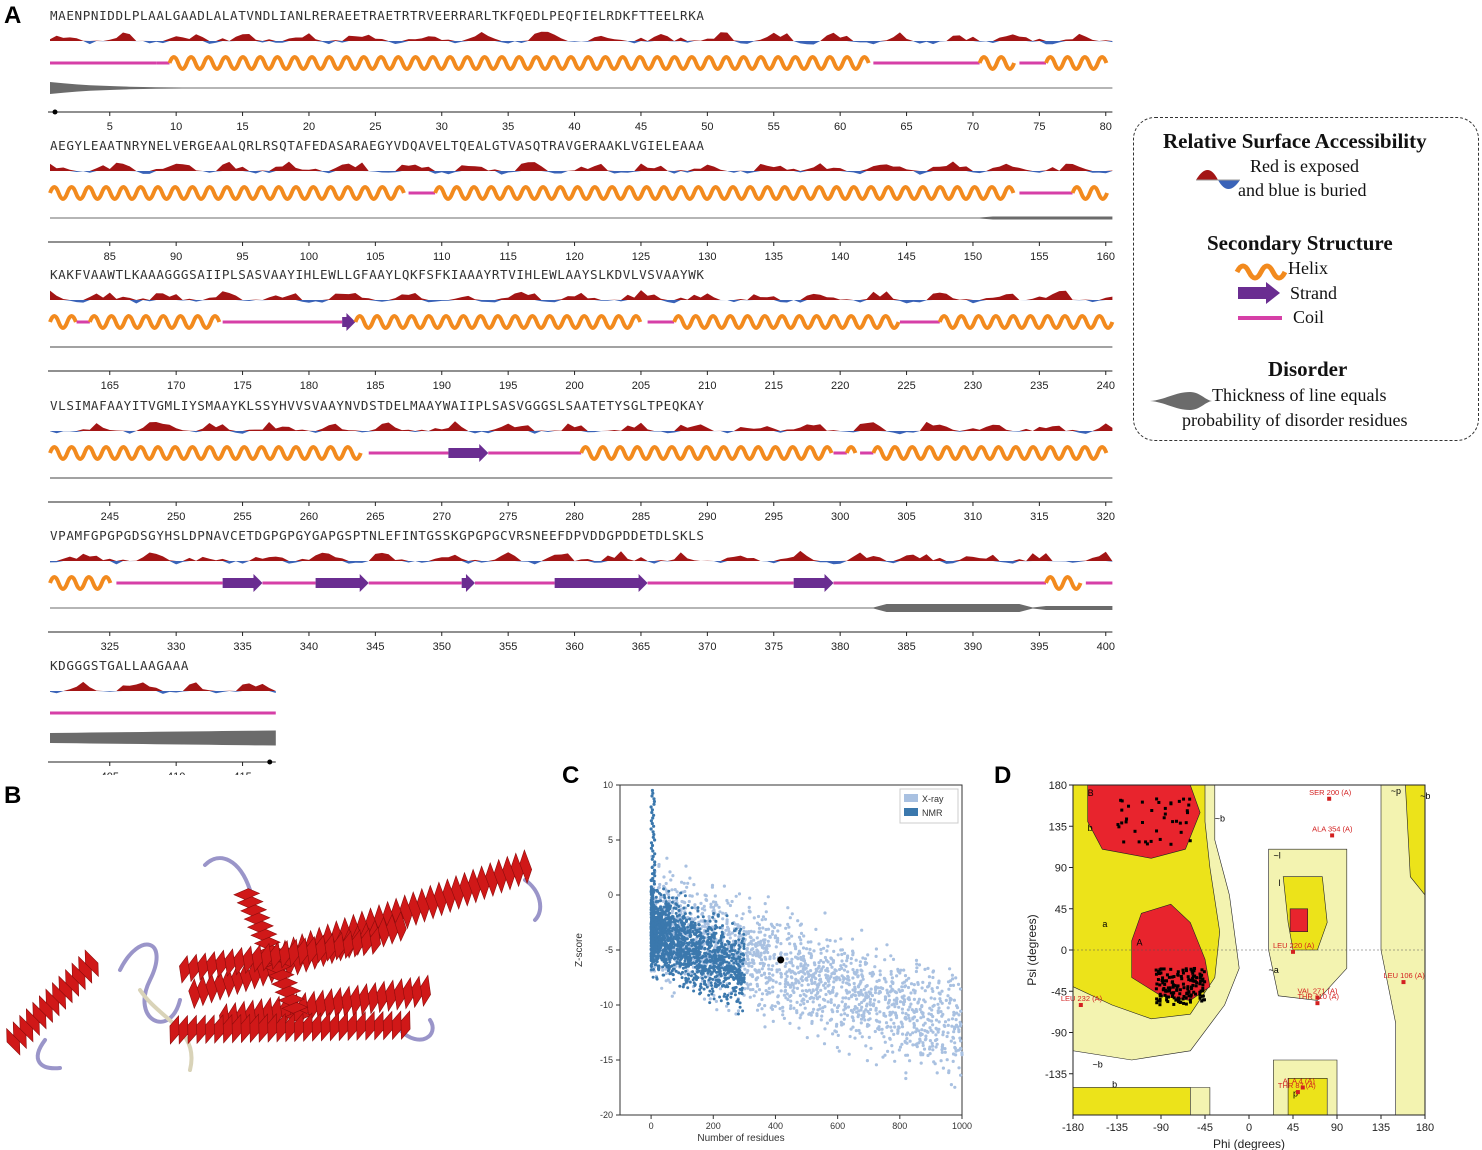 This screenshot has width=1482, height=1150. I want to click on tick-label: 280, so click(574, 517).